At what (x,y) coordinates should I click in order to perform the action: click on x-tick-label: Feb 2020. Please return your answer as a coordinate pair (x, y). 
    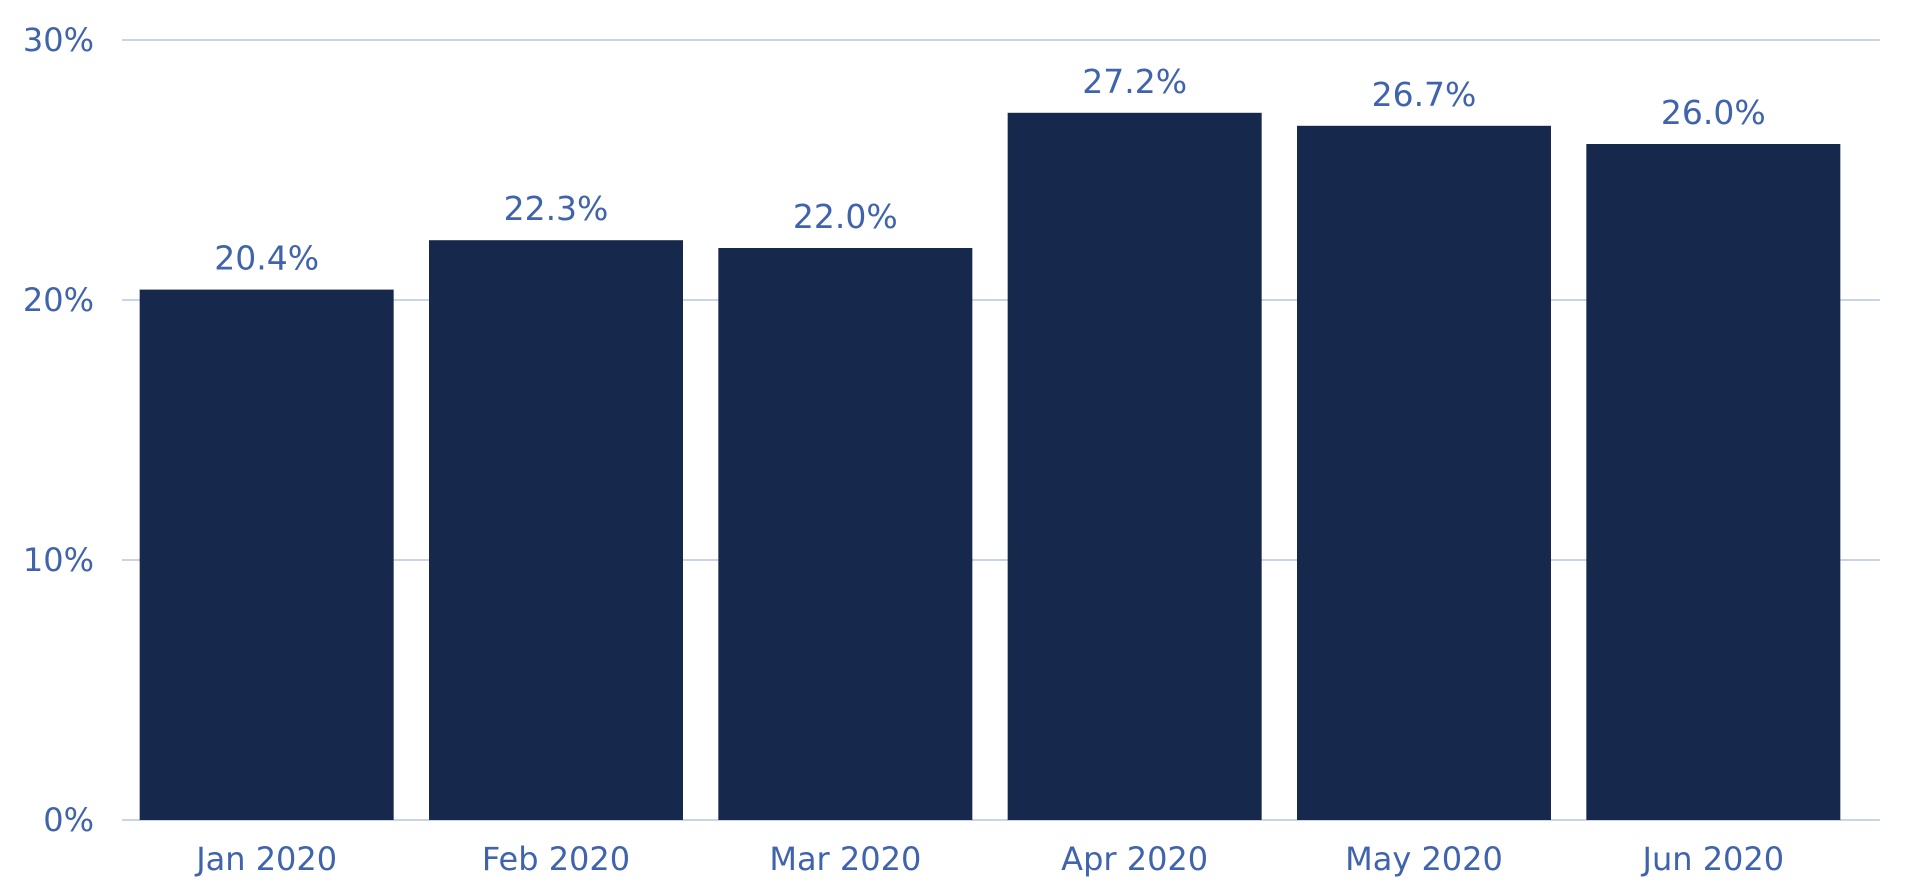
    Looking at the image, I should click on (556, 859).